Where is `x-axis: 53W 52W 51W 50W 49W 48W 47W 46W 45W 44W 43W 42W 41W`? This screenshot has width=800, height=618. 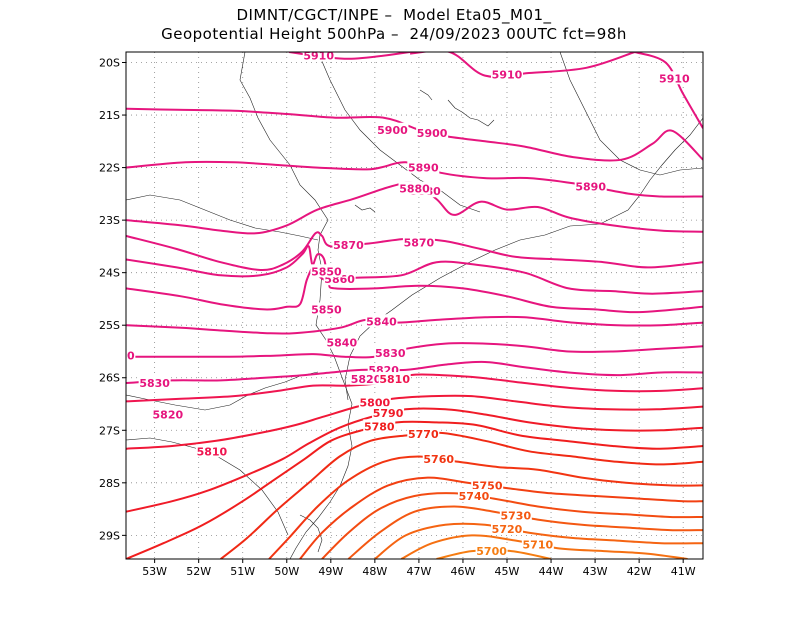
x-axis: 53W 52W 51W 50W 49W 48W 47W 46W 45W 44W 43W 42W 41W is located at coordinates (419, 568).